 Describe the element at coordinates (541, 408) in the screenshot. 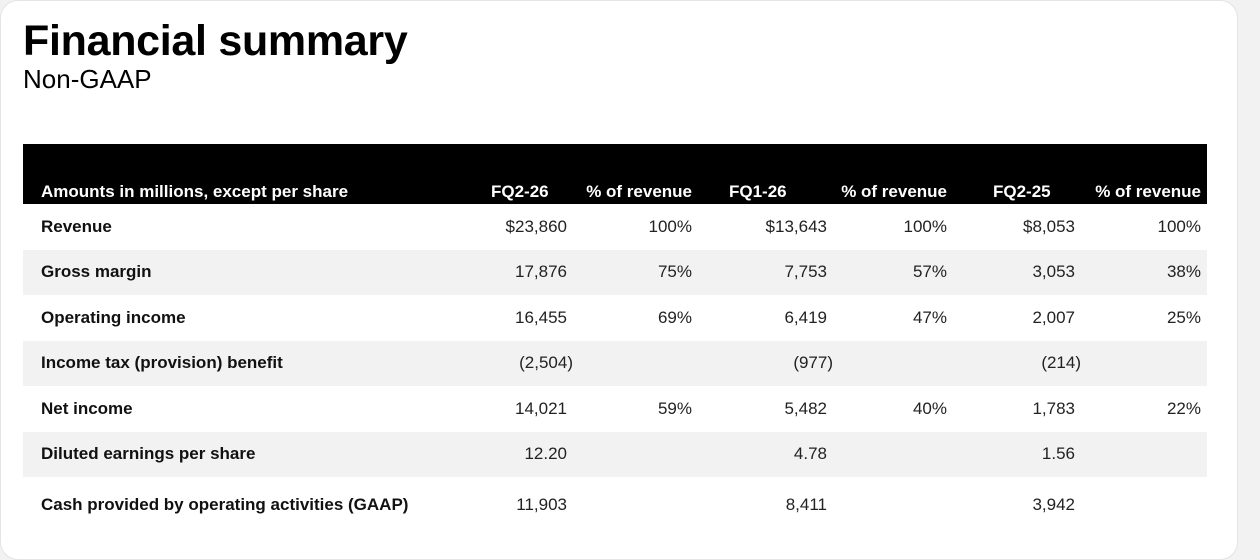

I see `table-cell: 14,021` at that location.